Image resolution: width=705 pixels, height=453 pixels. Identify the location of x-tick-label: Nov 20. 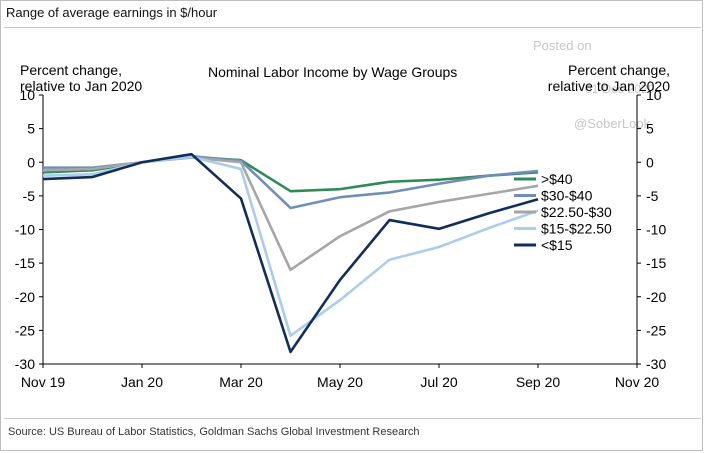
(637, 382).